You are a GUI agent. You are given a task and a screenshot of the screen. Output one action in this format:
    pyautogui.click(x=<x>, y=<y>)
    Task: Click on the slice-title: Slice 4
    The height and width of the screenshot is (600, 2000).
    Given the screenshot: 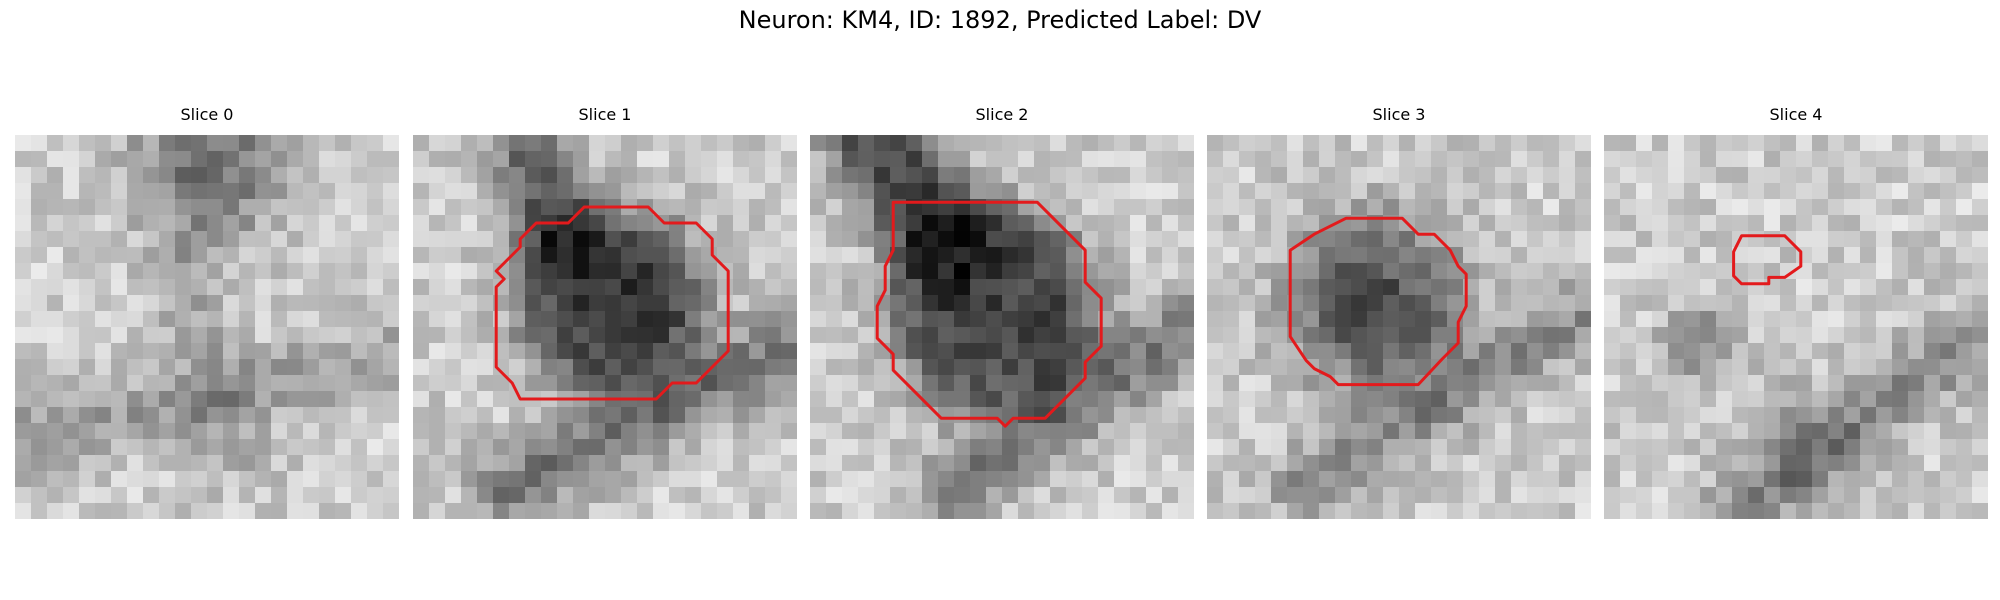 What is the action you would take?
    pyautogui.click(x=1796, y=114)
    